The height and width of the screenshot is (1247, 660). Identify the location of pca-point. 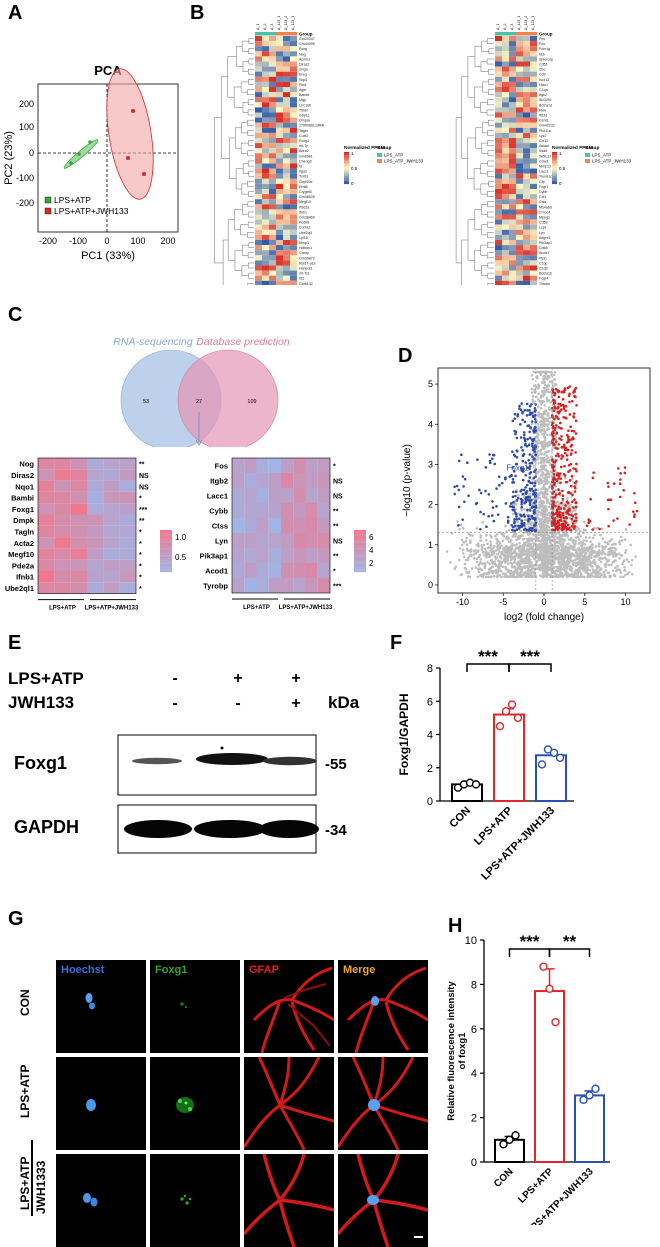
(90, 142).